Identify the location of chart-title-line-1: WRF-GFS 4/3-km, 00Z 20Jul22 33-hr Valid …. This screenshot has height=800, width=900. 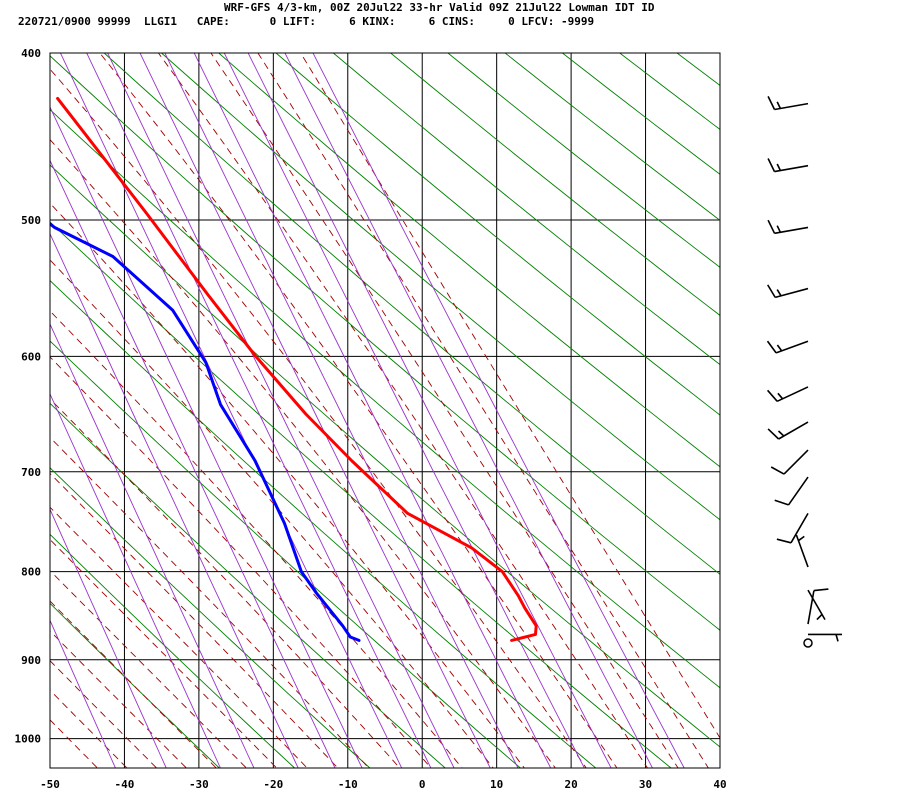
(439, 7).